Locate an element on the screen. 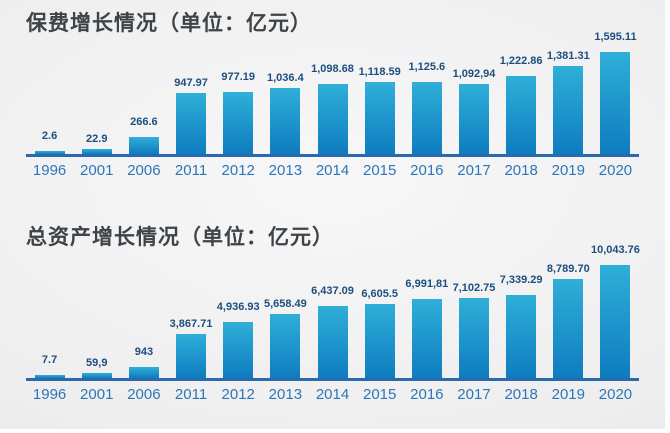 This screenshot has width=670, height=433. bar-column: 7,339.29 is located at coordinates (521, 326).